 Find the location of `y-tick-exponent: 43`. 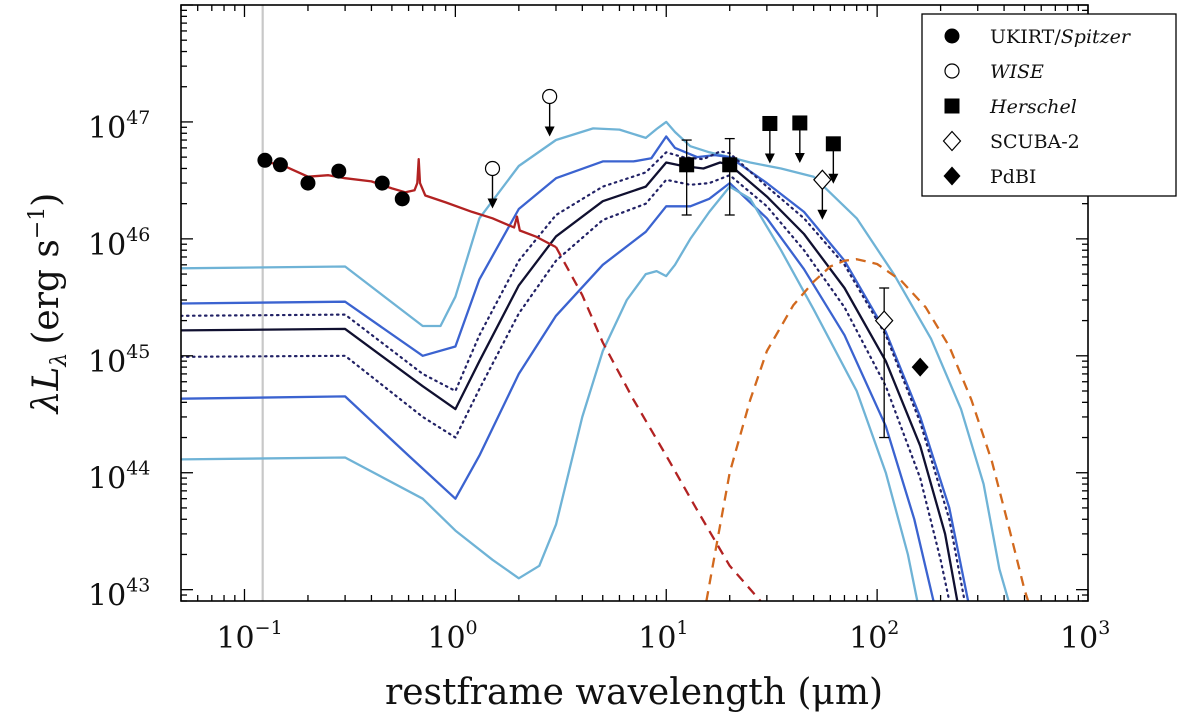

y-tick-exponent: 43 is located at coordinates (138, 586).